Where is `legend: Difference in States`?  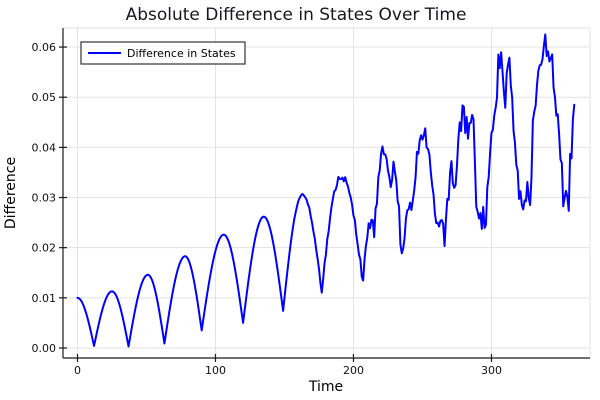
legend: Difference in States is located at coordinates (163, 53).